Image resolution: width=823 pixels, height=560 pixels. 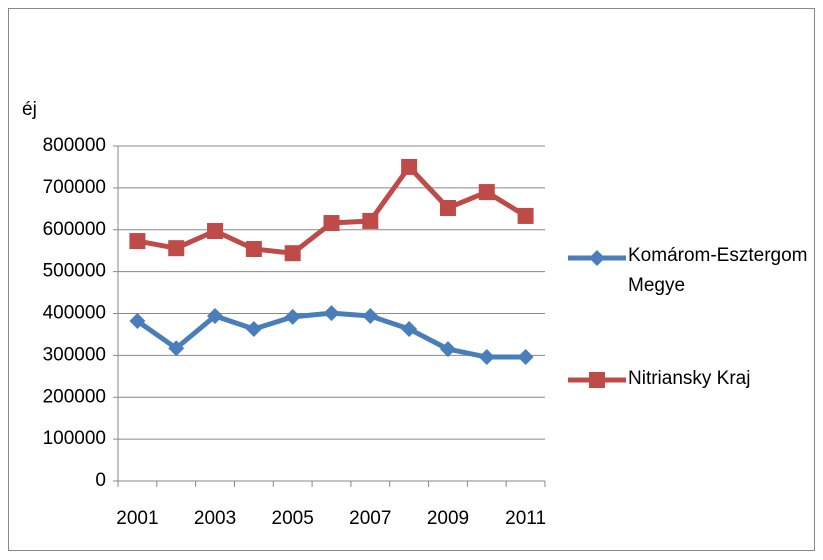 I want to click on x-tick-label: 2007, so click(x=370, y=518).